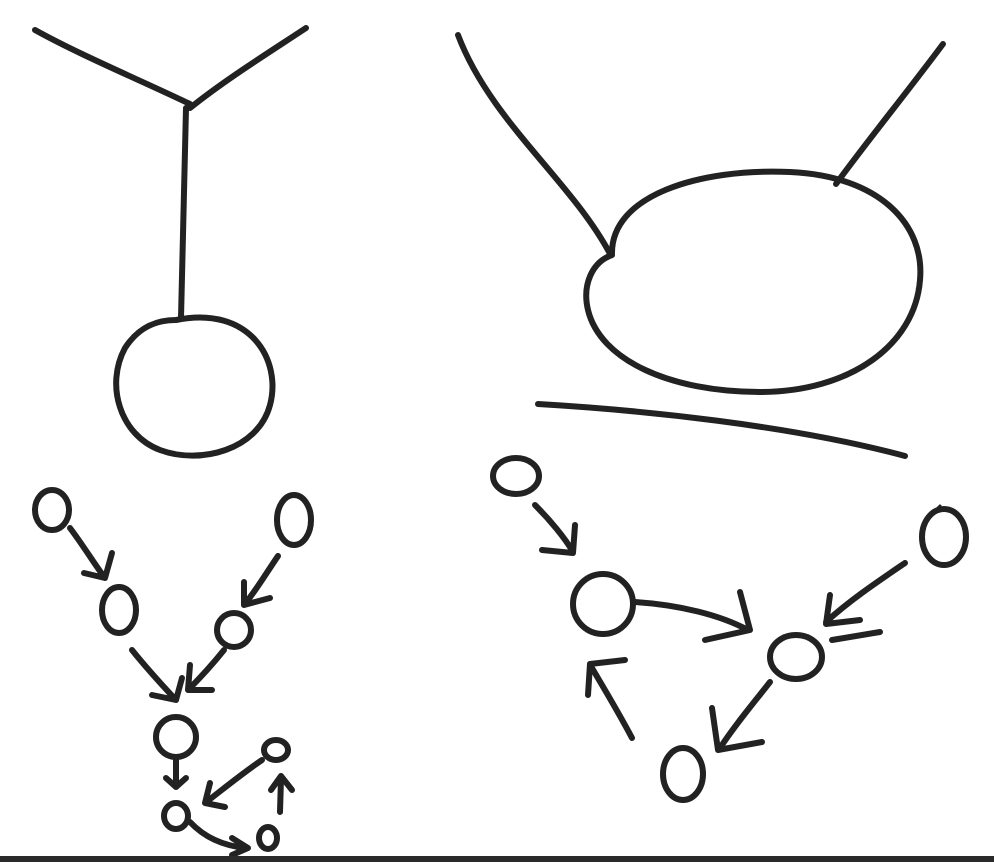 This screenshot has width=994, height=862. What do you see at coordinates (261, 580) in the screenshot?
I see `left-graph-edge-b-d` at bounding box center [261, 580].